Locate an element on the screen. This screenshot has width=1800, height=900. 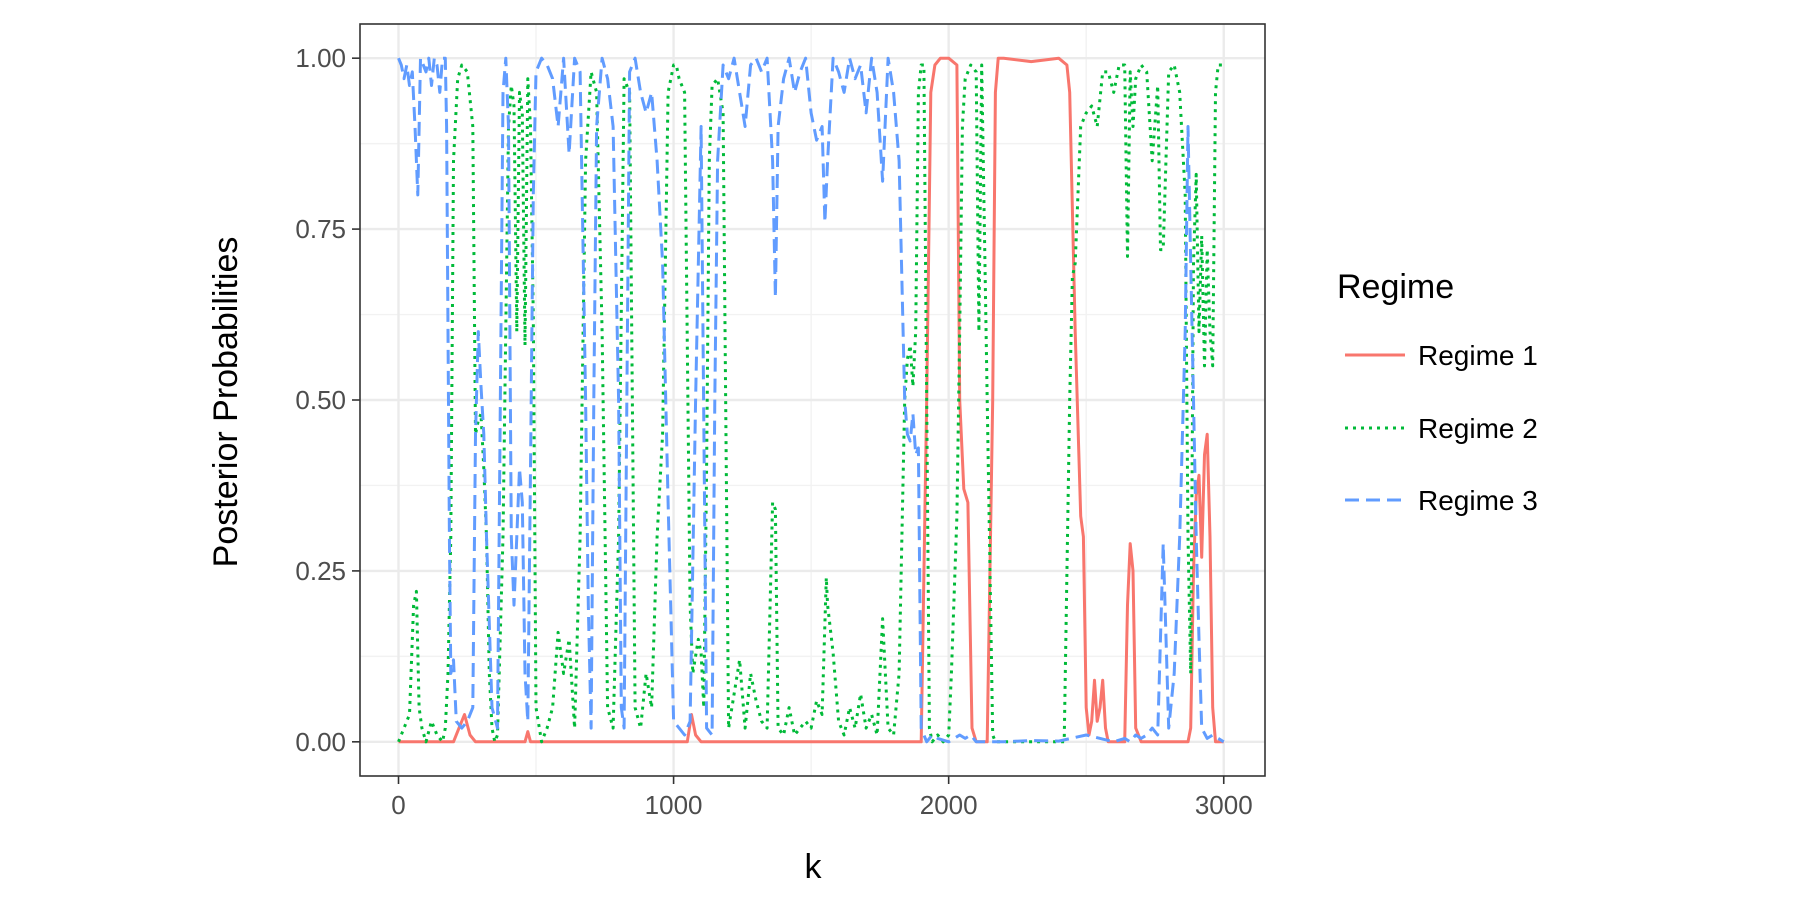
legend-item-regime-3: Regime 3 is located at coordinates (1441, 500).